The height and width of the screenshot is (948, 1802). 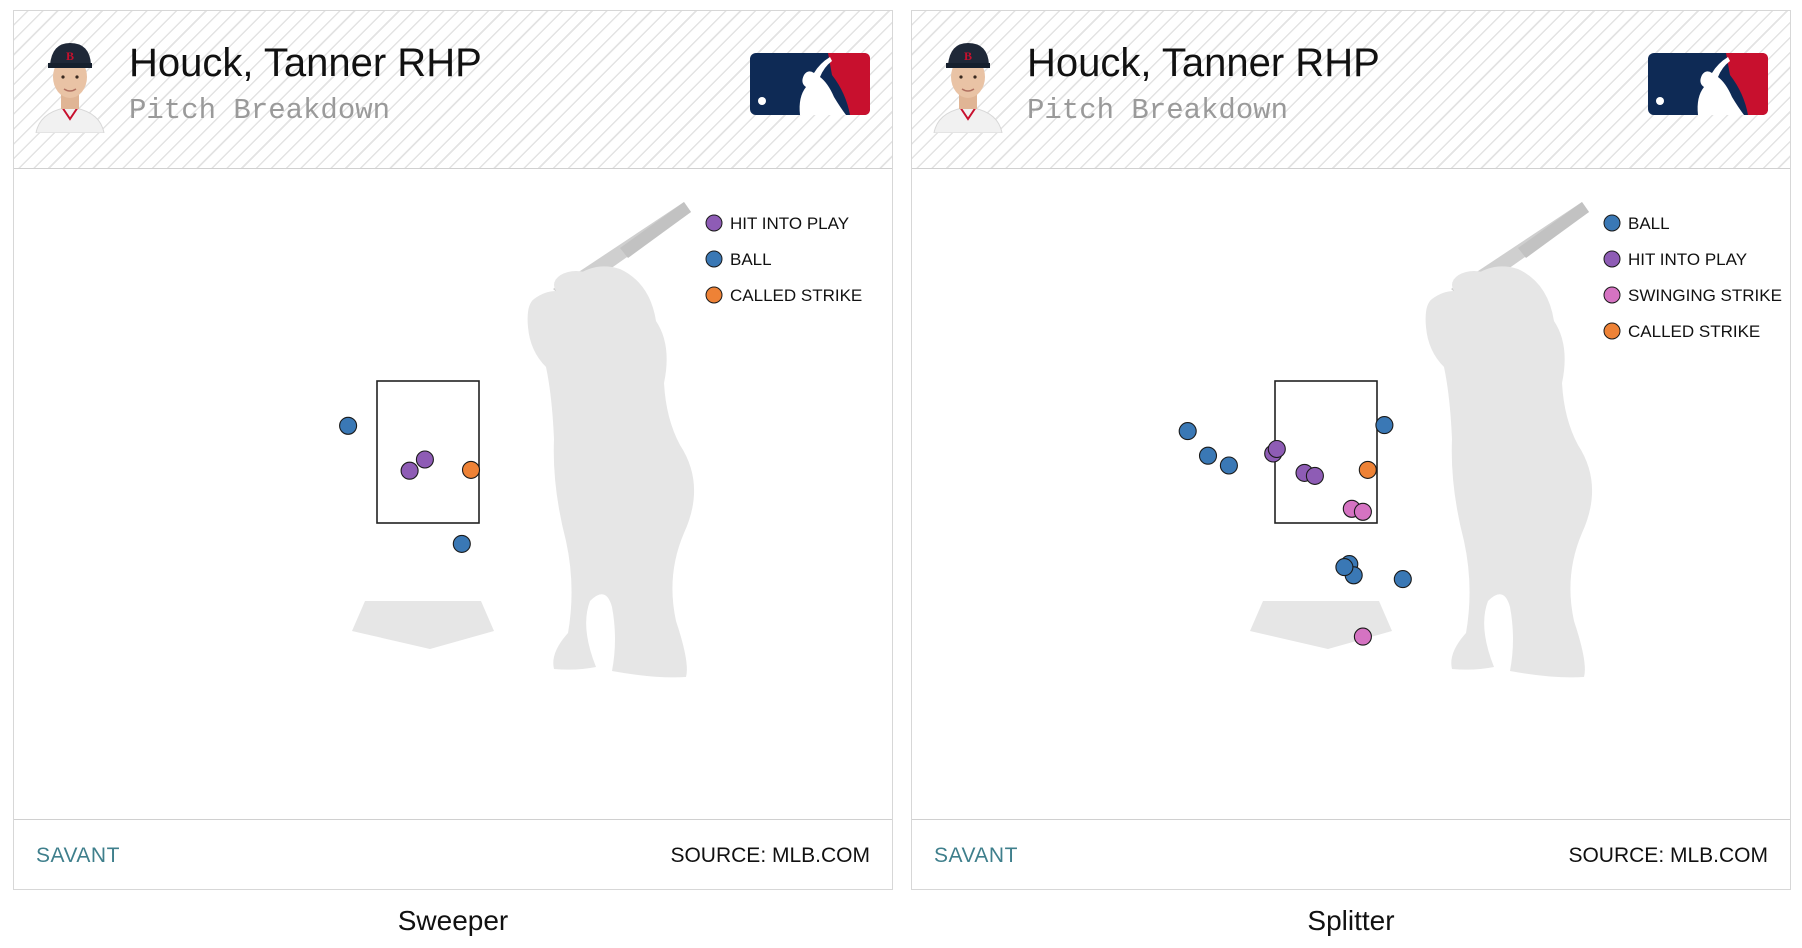 I want to click on pitch-type-caption: Splitter, so click(x=1351, y=920).